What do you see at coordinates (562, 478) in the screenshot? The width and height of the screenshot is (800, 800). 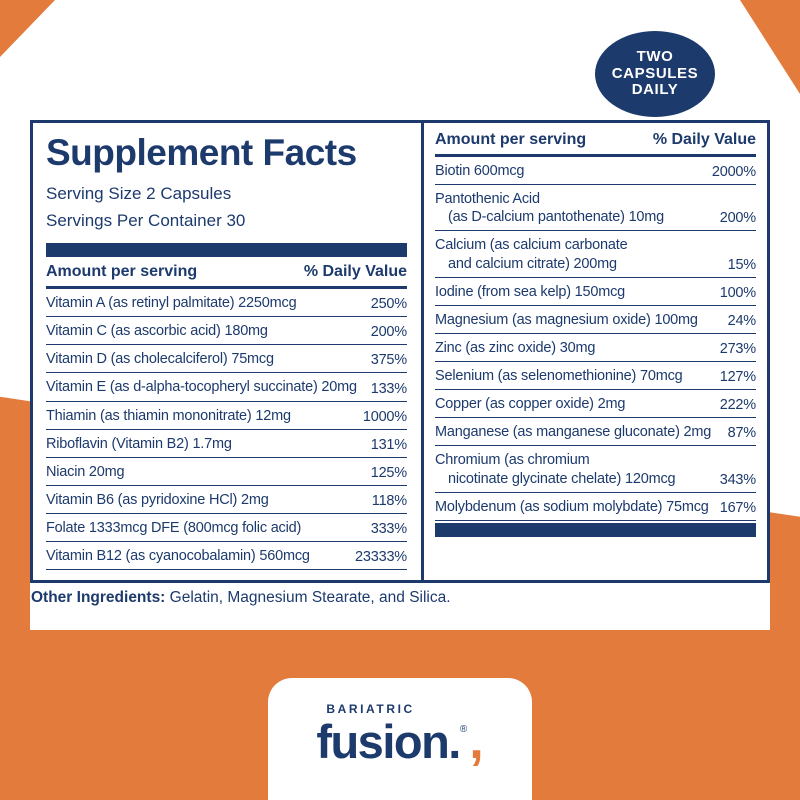 I see `nutrient-name-line2: nicotinate glycinate chelate) 120mcg` at bounding box center [562, 478].